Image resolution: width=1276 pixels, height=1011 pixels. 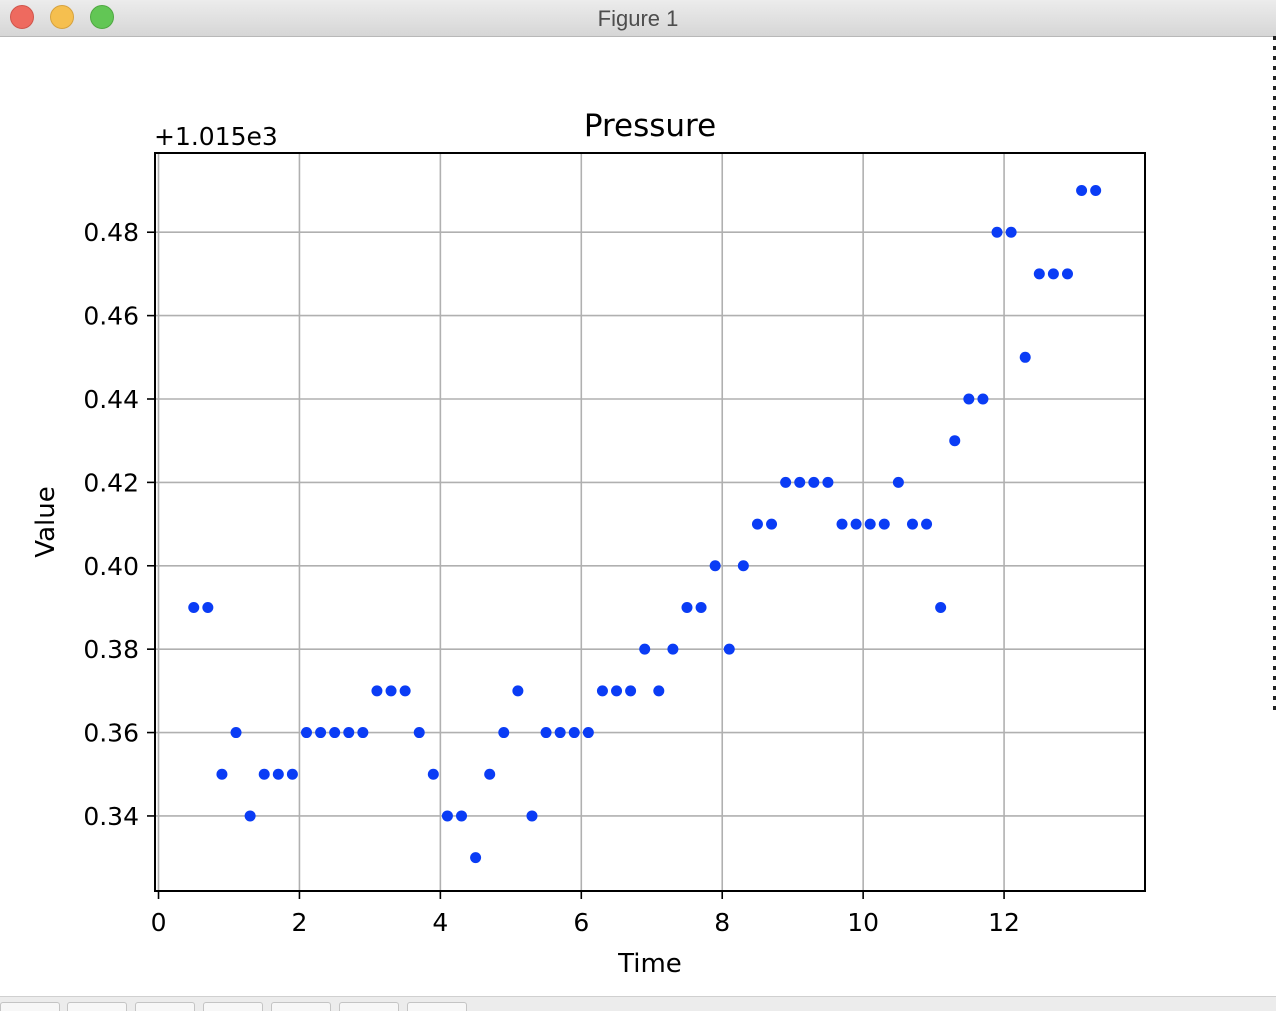 I want to click on toolbar-forward-button, so click(x=165, y=1006).